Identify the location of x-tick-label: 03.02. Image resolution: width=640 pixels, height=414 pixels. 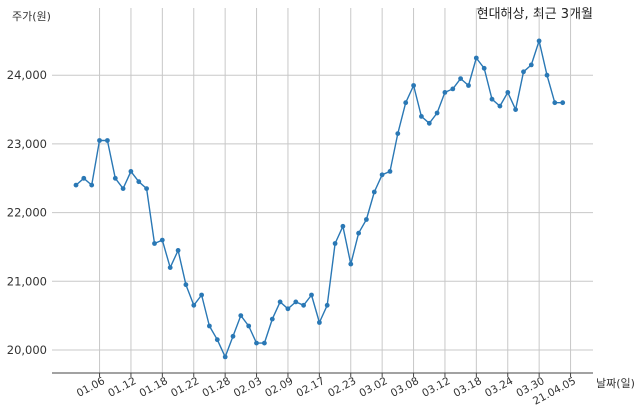
(373, 387).